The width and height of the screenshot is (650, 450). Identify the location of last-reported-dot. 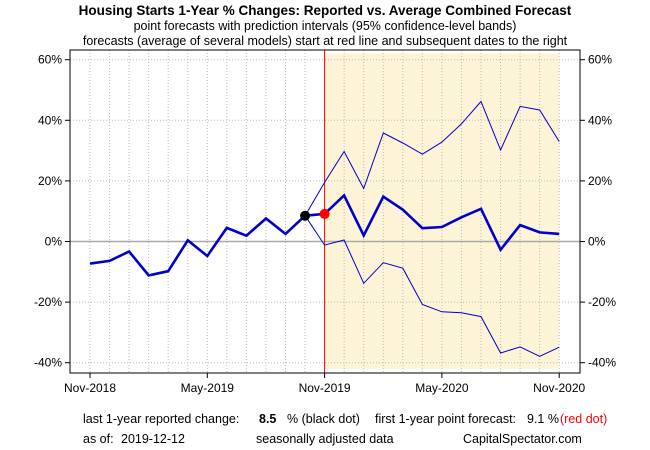
(305, 215).